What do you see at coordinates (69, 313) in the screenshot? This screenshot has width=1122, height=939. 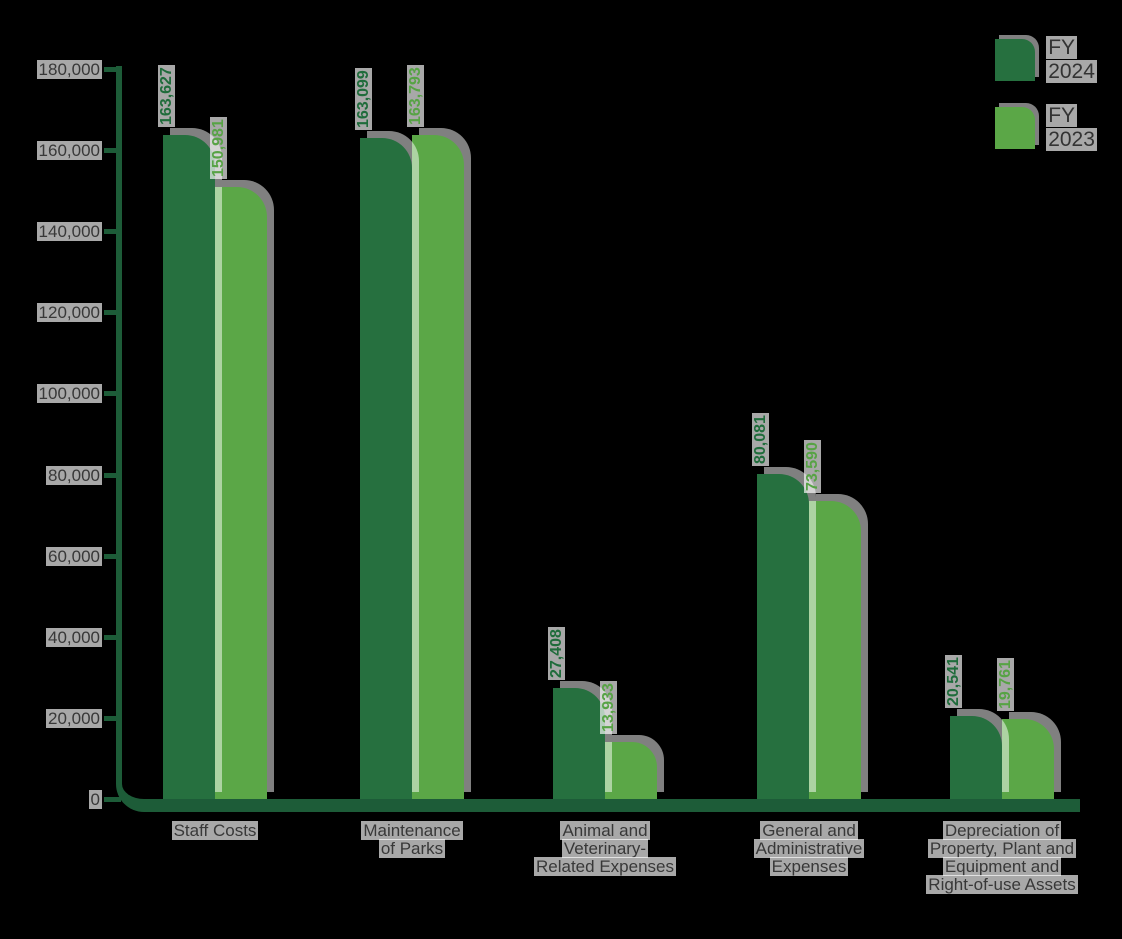 I see `y-tick-label-120-000: 120,000` at bounding box center [69, 313].